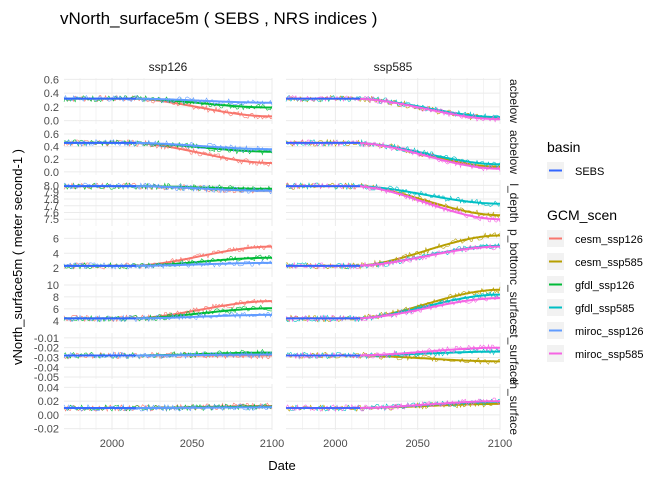 This screenshot has height=480, width=672. What do you see at coordinates (48, 388) in the screenshot?
I see `y-tick-label: 0.04` at bounding box center [48, 388].